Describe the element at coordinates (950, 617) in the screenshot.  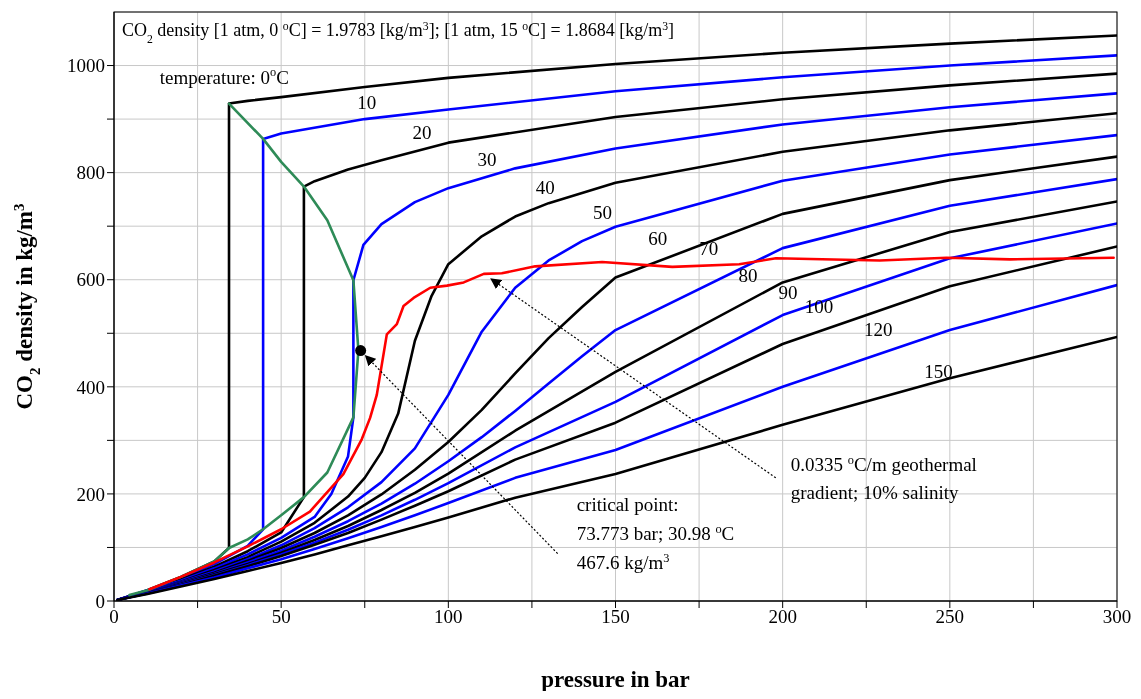
I see `x-tick-label: 250` at that location.